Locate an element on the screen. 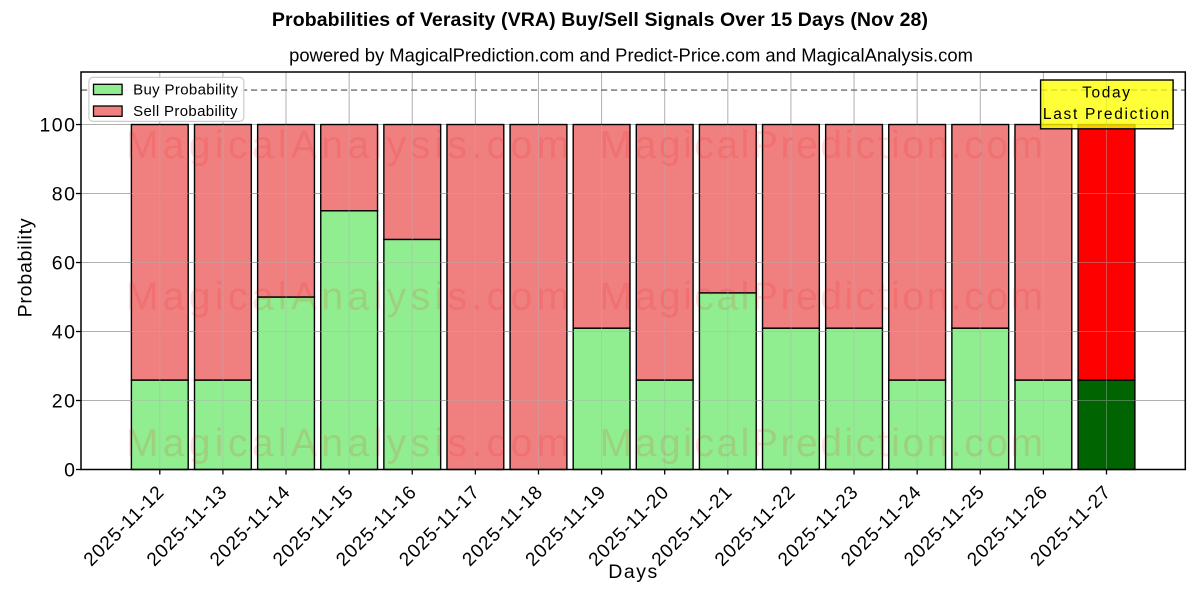  svg-text: 80 is located at coordinates (64, 194).